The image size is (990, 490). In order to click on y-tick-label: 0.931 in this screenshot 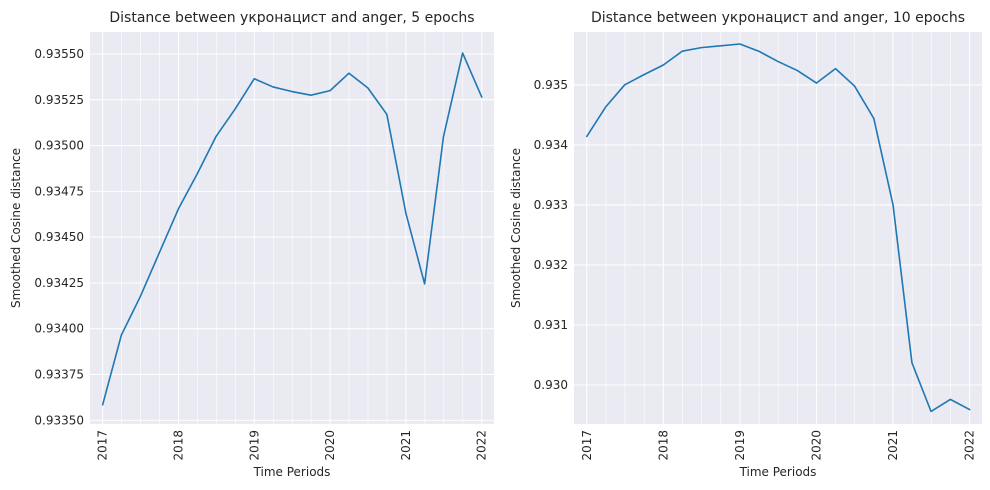, I will do `click(551, 325)`.